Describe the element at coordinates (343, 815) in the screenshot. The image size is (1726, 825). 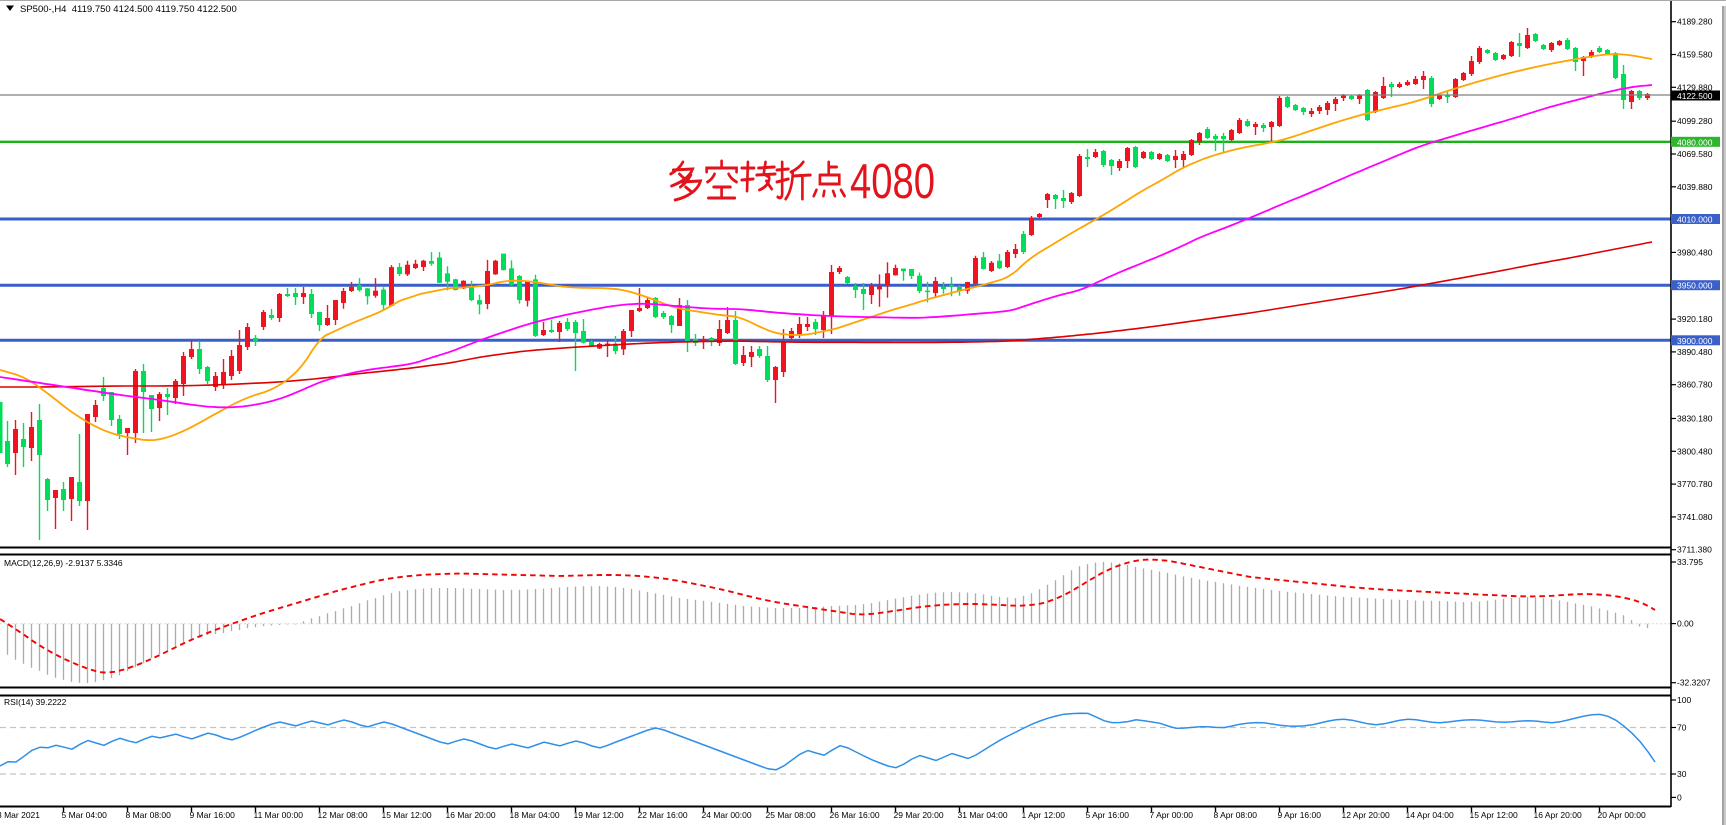
I see `svg-text: 12 Mar 08:00` at that location.